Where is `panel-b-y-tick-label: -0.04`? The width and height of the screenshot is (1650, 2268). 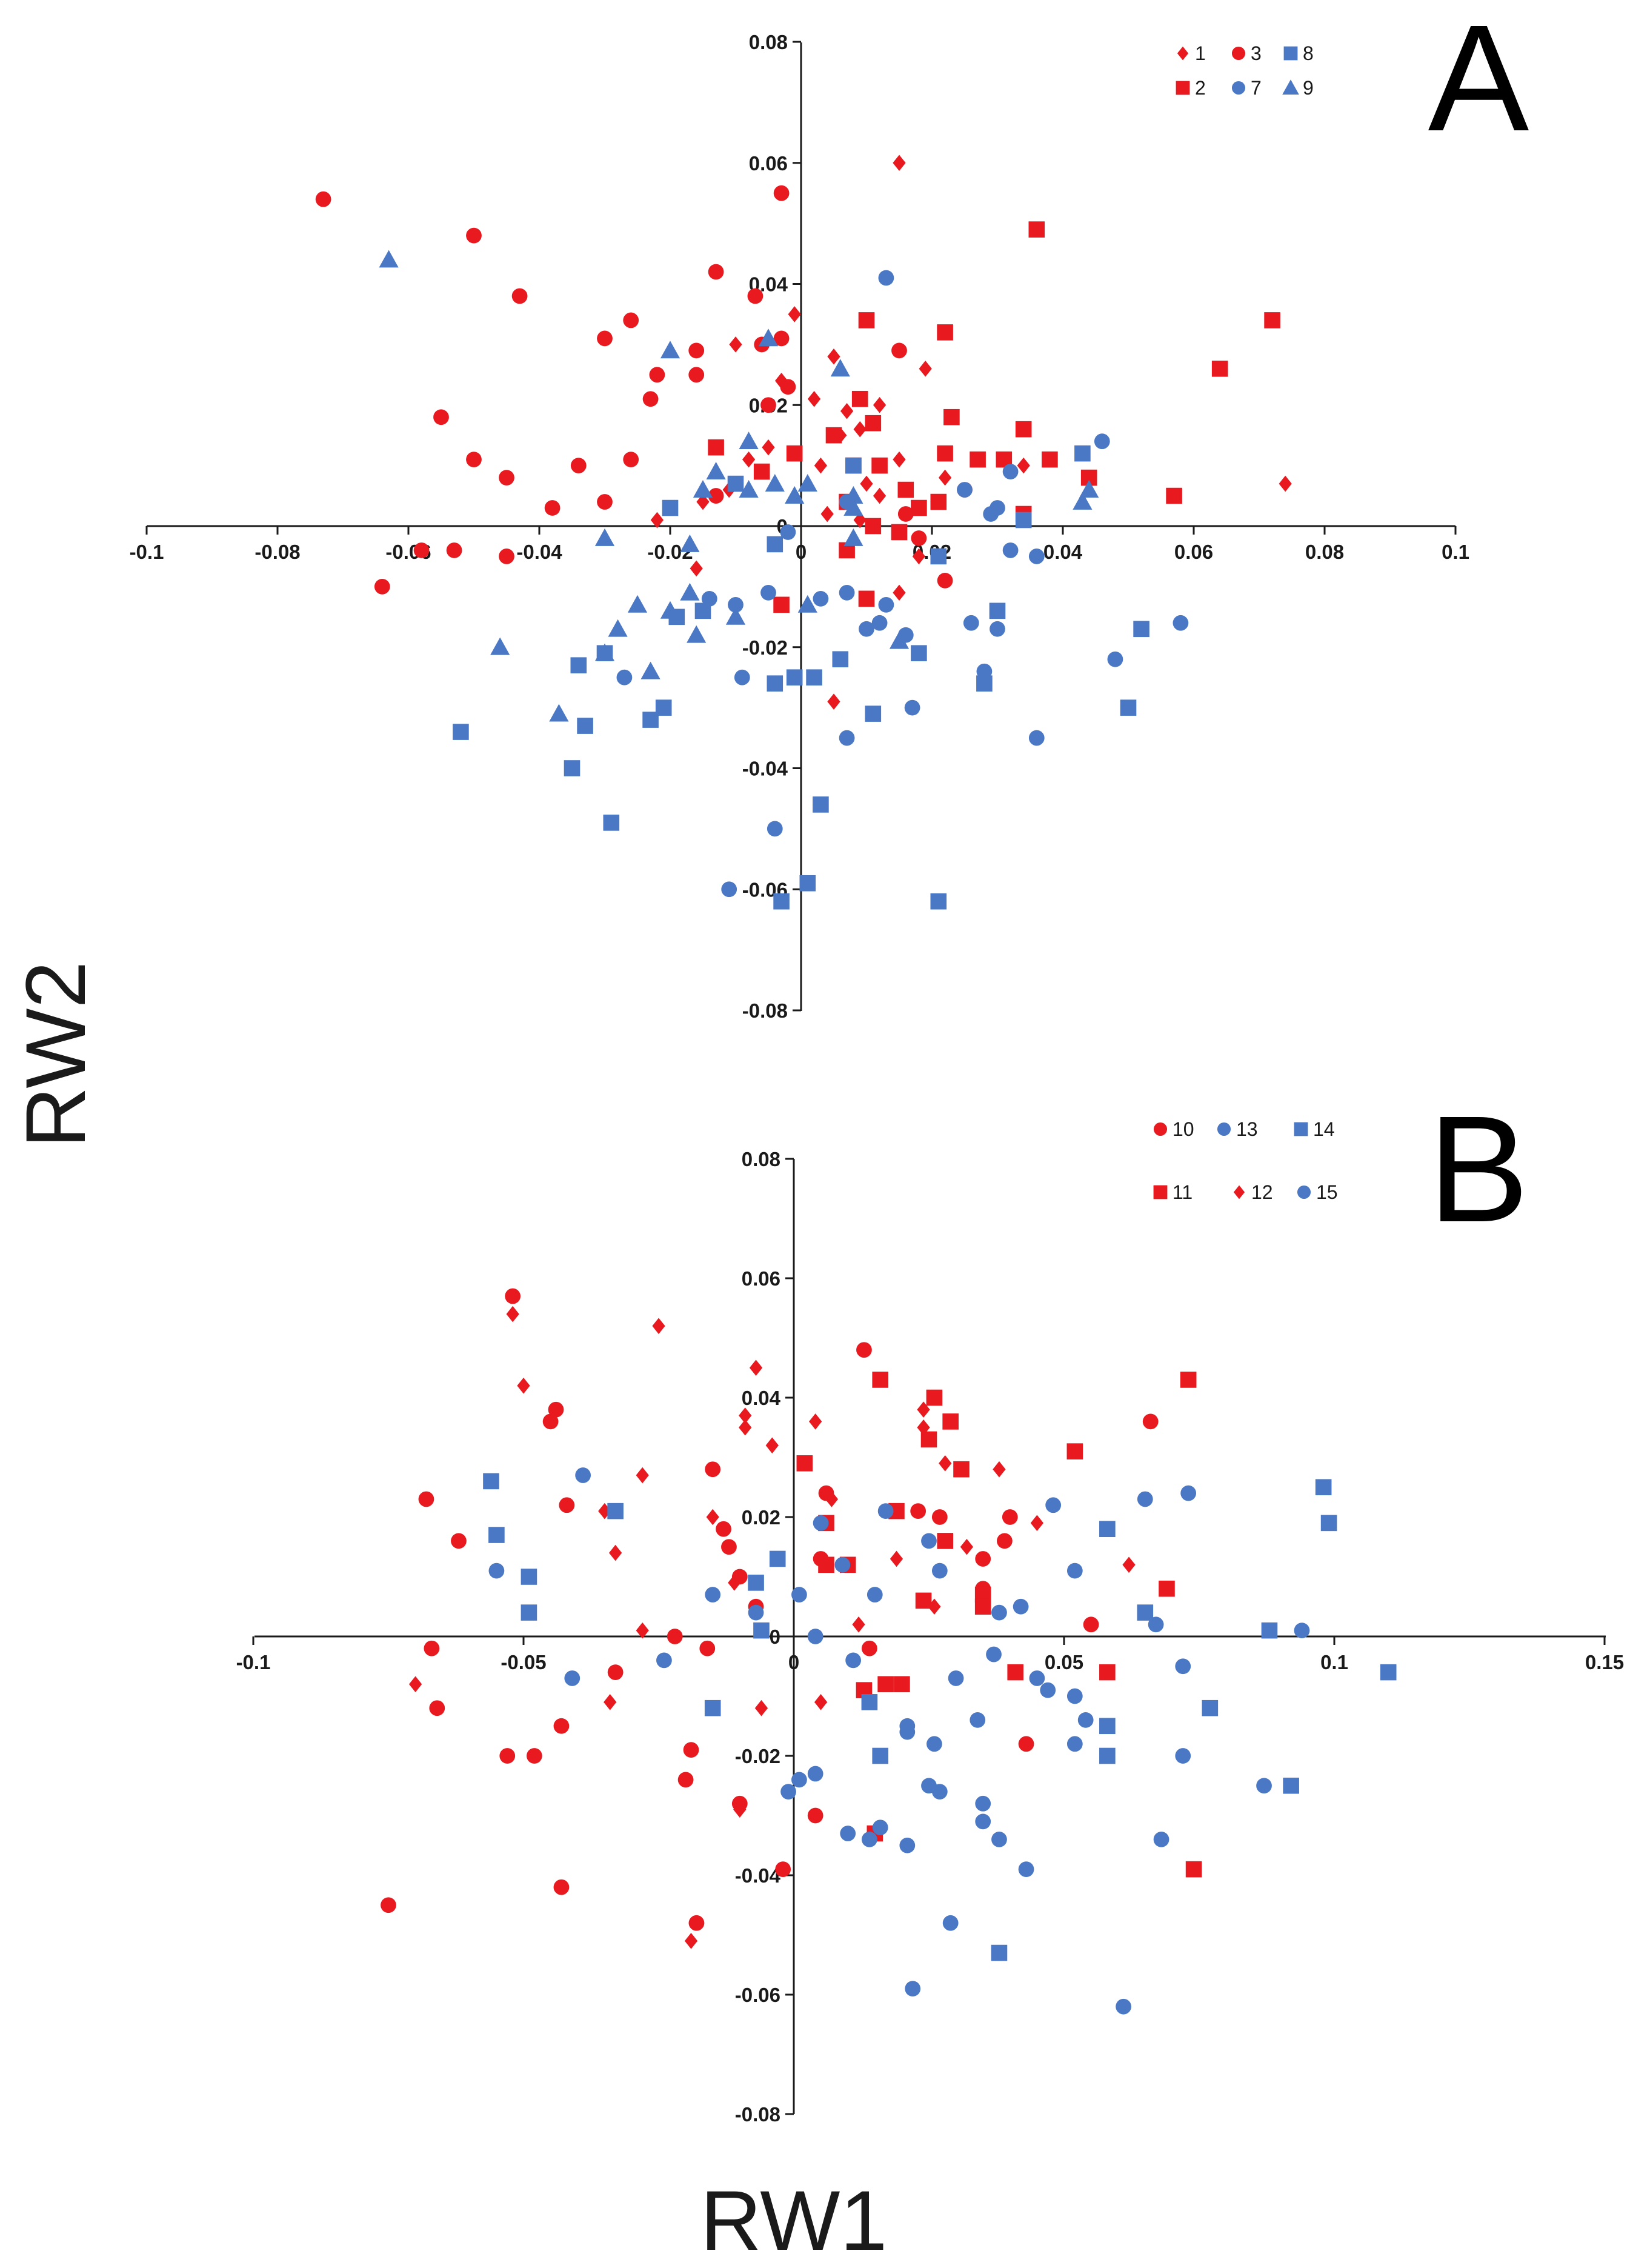
panel-b-y-tick-label: -0.04 is located at coordinates (758, 1875).